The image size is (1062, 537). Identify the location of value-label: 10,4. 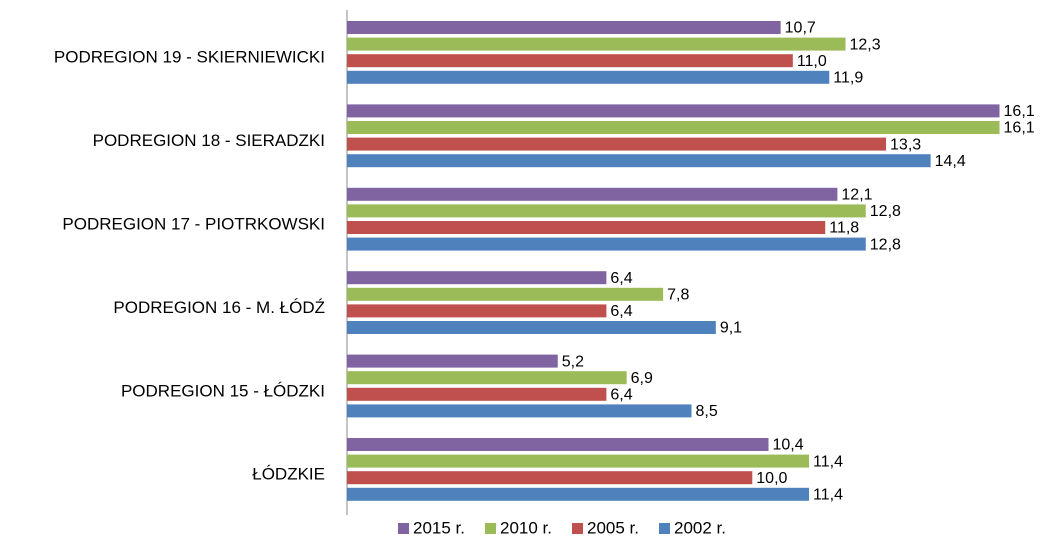
(788, 445).